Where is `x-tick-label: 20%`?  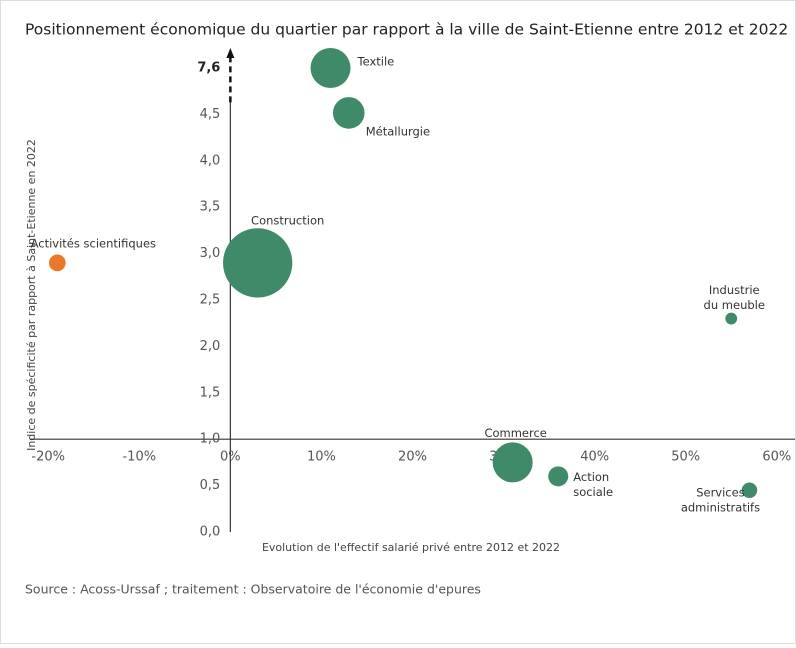
x-tick-label: 20% is located at coordinates (412, 457).